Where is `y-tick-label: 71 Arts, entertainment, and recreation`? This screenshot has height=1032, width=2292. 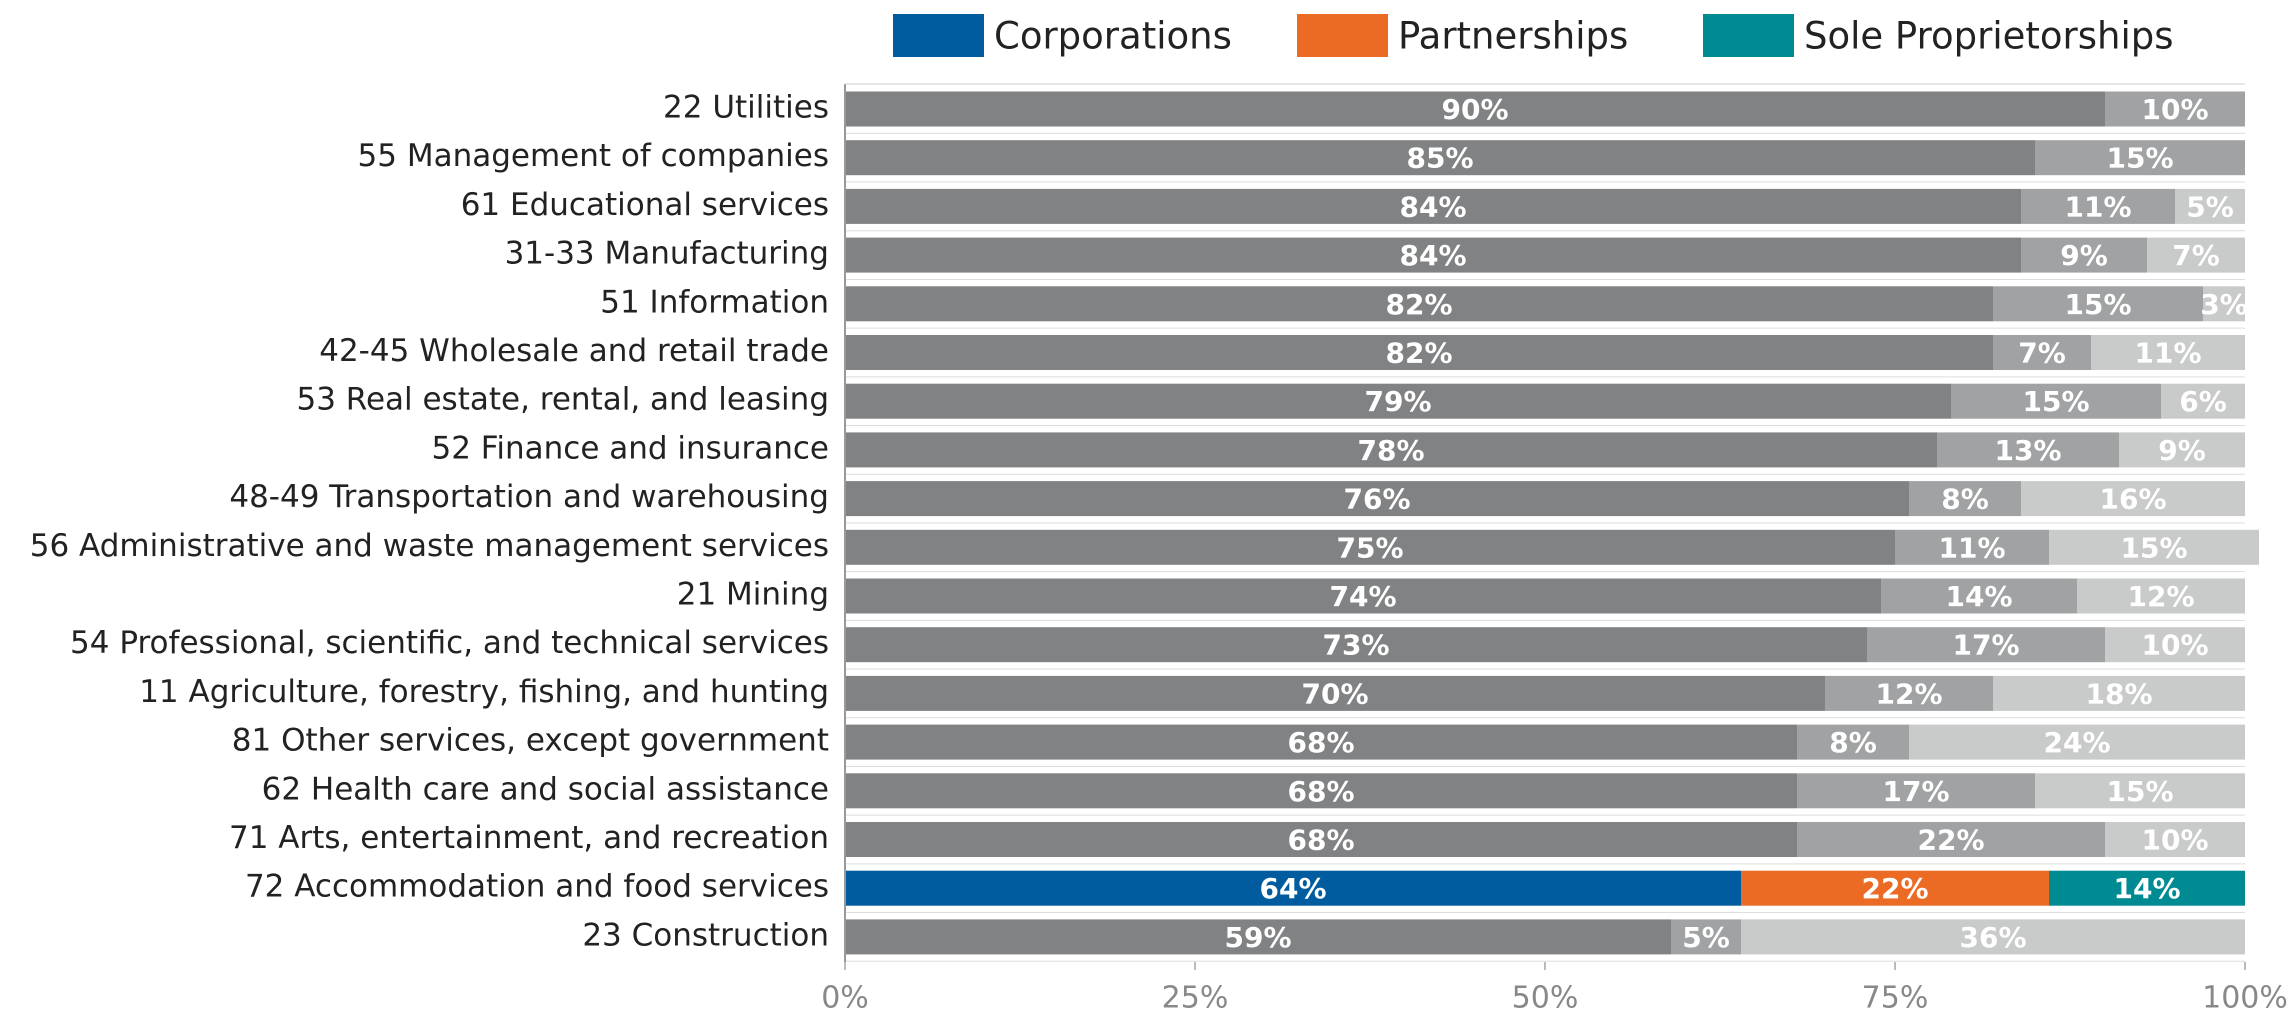 y-tick-label: 71 Arts, entertainment, and recreation is located at coordinates (529, 838).